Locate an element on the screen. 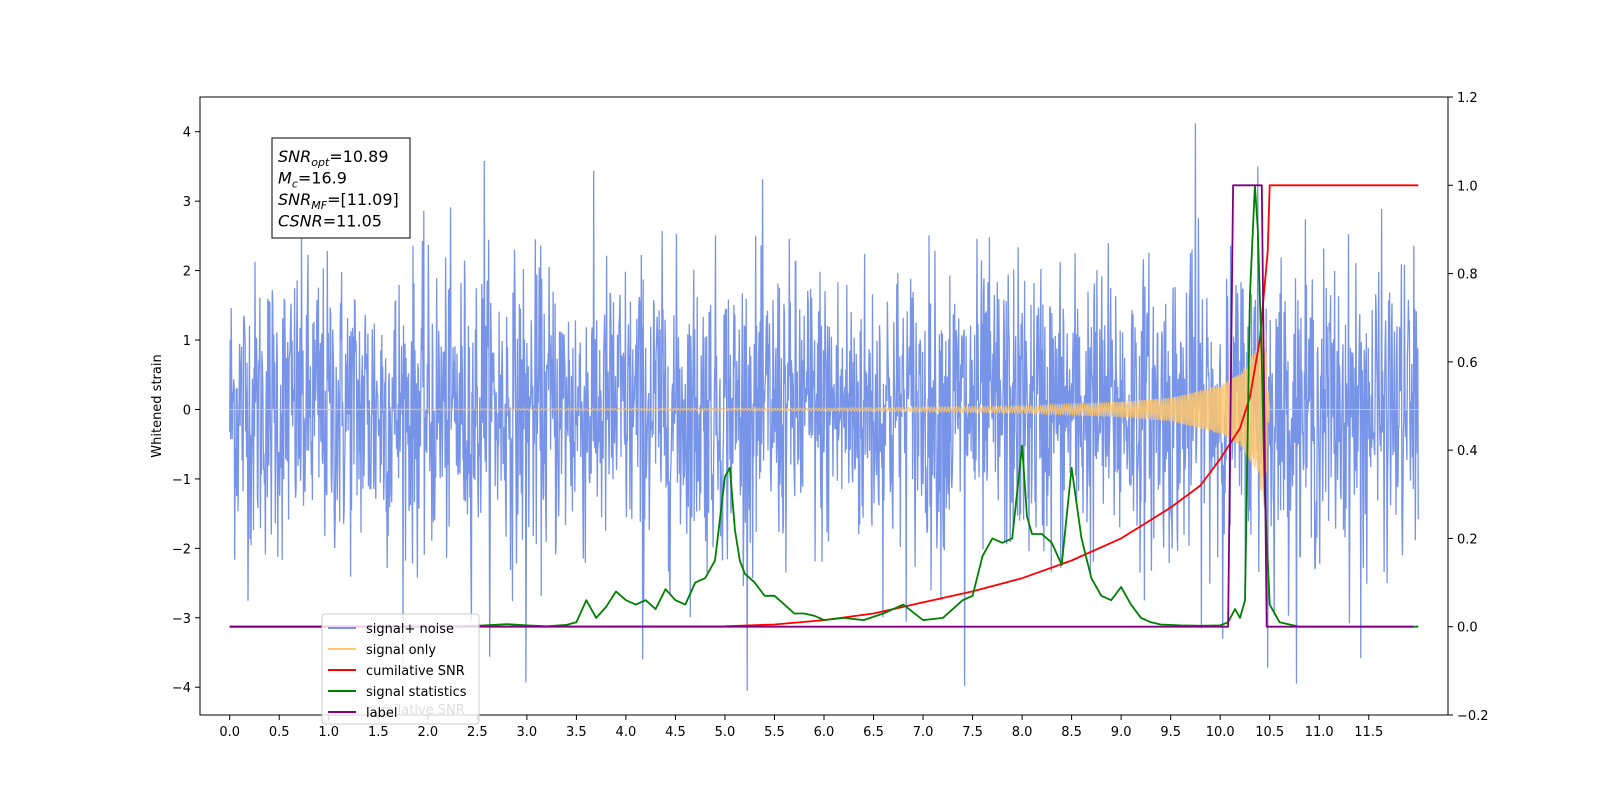  right-y-tick-label: 0.2 is located at coordinates (1467, 539).